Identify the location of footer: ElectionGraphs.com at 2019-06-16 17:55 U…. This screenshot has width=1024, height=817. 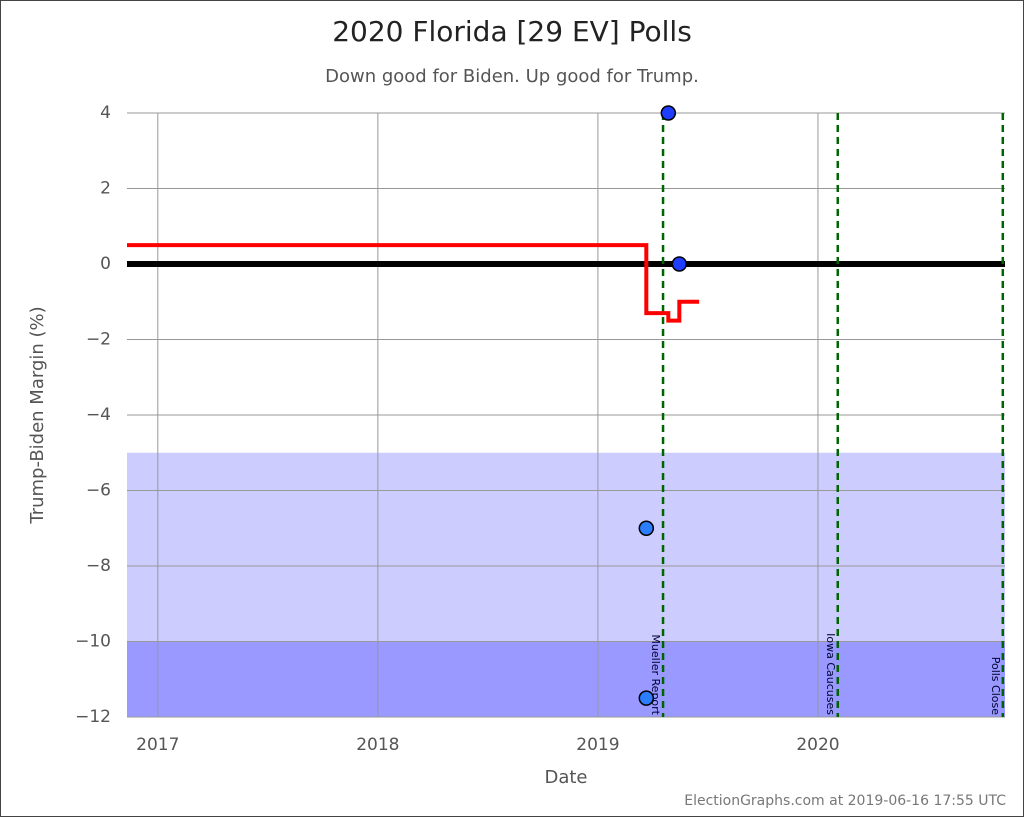
(845, 801).